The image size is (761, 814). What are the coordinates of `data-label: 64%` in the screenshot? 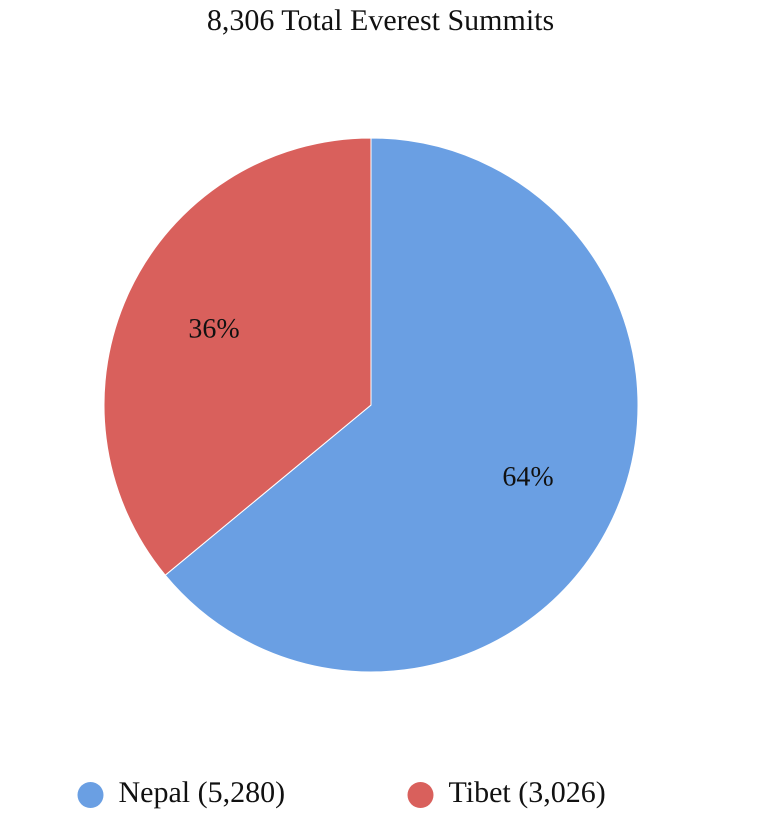 It's located at (528, 476).